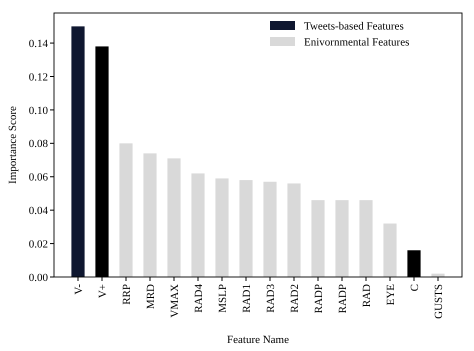  Describe the element at coordinates (78, 289) in the screenshot. I see `x-tick-label: V-` at that location.